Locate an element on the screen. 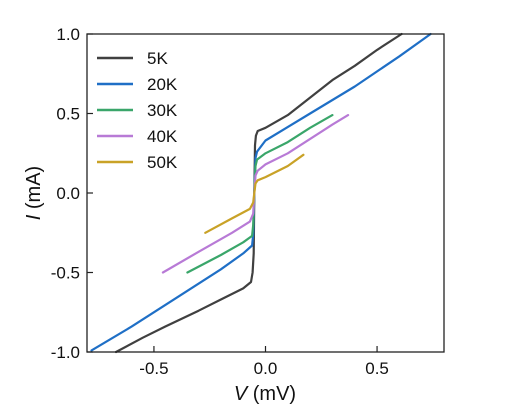  legend-label-30K: 30K is located at coordinates (162, 110).